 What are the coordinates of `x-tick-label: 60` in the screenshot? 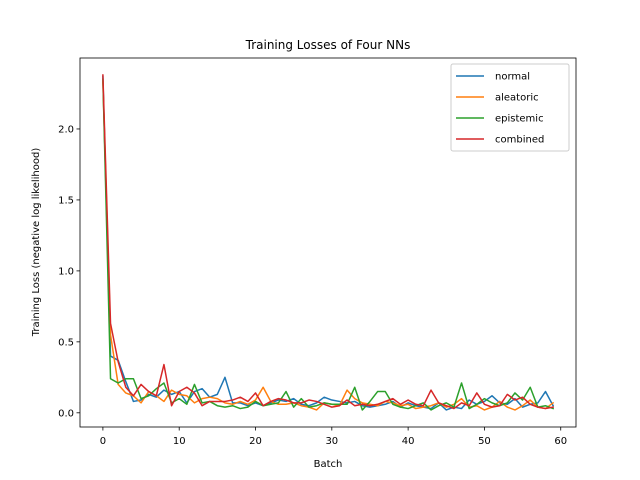 It's located at (560, 441).